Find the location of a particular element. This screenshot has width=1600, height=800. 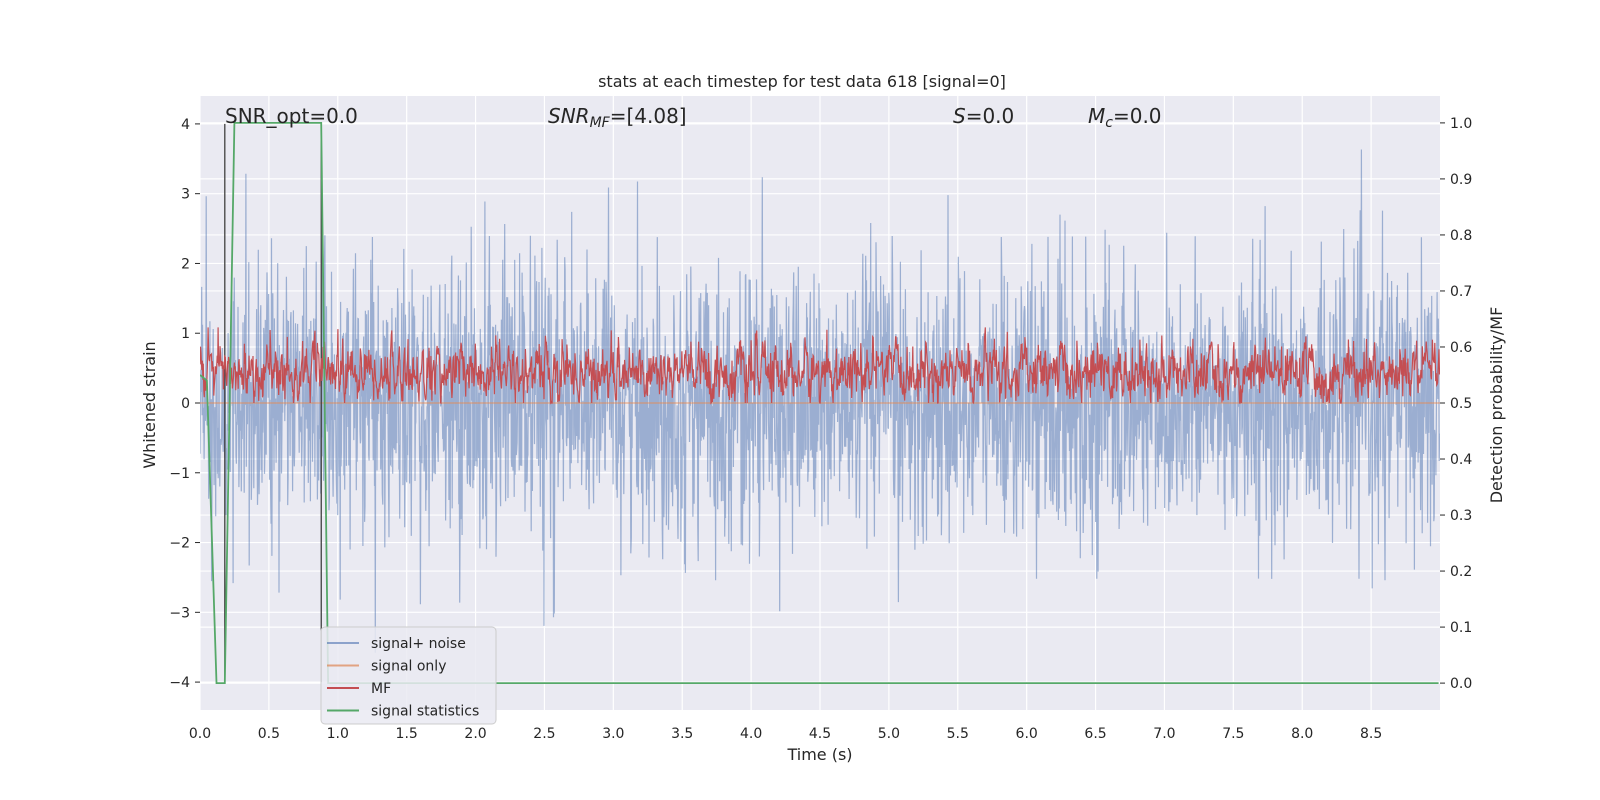

series-mf is located at coordinates (820, 366).